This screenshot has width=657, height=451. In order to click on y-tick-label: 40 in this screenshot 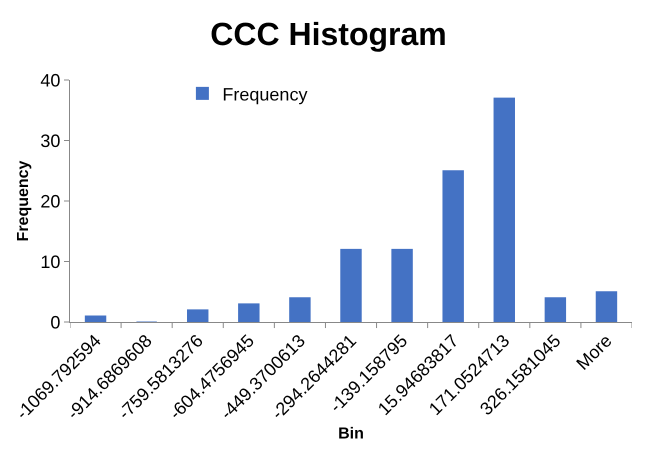, I will do `click(50, 80)`.